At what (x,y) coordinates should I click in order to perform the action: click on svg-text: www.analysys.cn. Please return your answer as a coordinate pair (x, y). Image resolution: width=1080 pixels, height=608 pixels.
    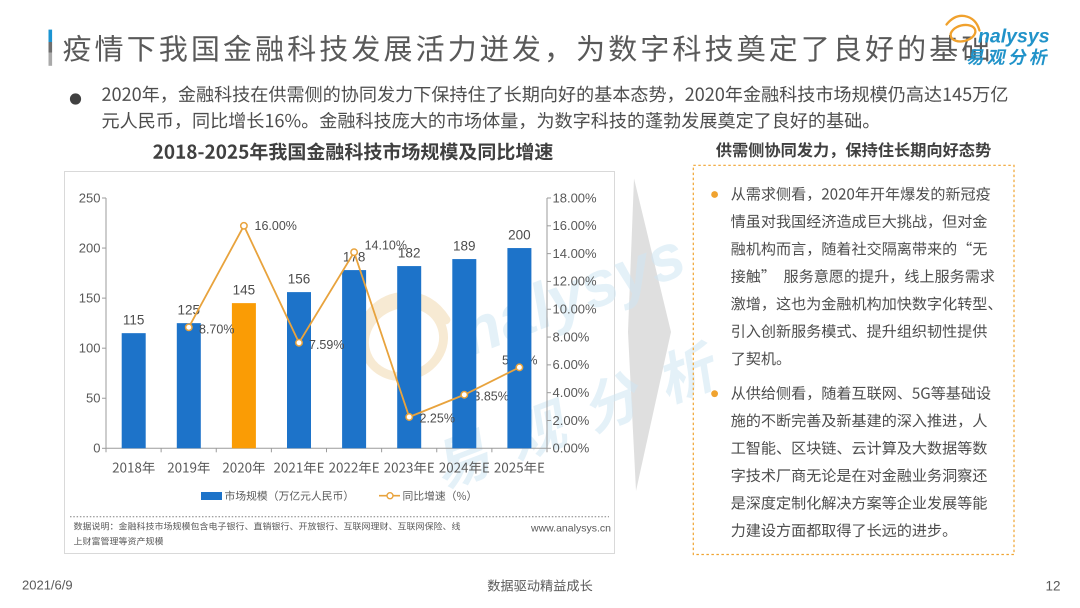
    Looking at the image, I should click on (570, 529).